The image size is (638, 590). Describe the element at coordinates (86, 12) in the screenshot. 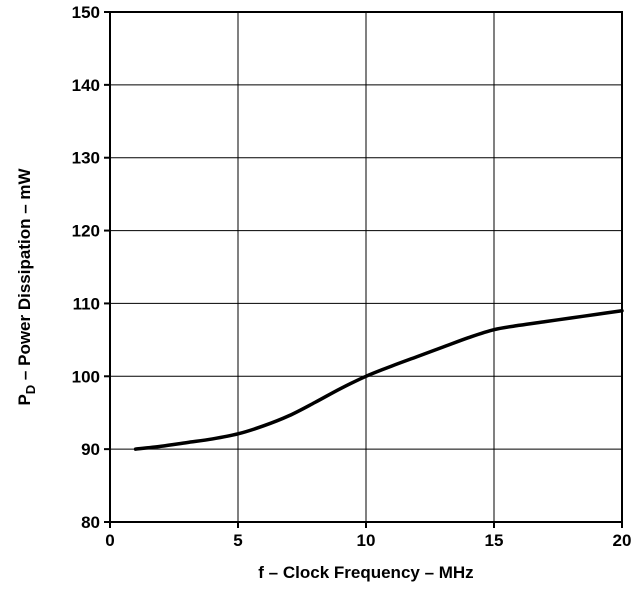

I see `y-tick-label: 150` at that location.